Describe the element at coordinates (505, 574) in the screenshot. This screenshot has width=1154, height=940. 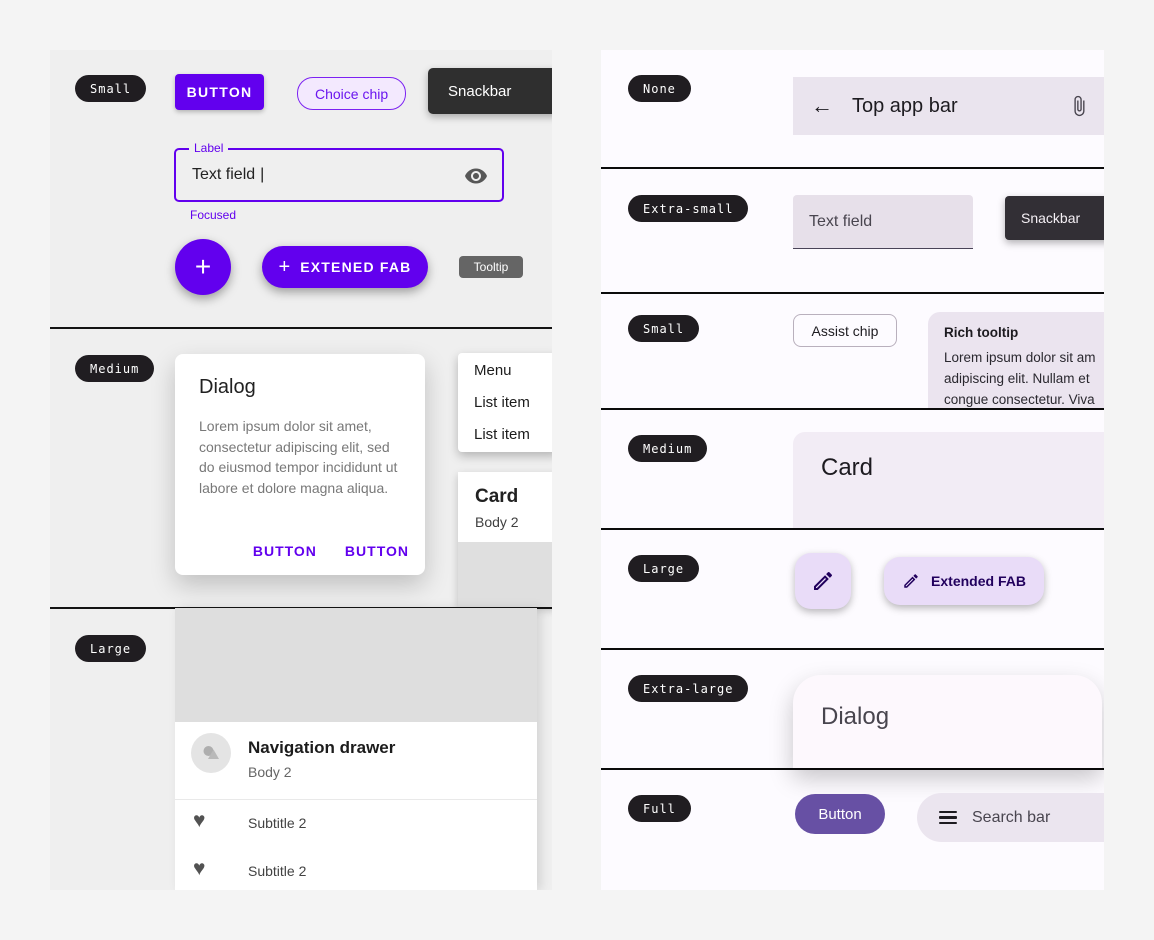
I see `card-media-placeholder` at that location.